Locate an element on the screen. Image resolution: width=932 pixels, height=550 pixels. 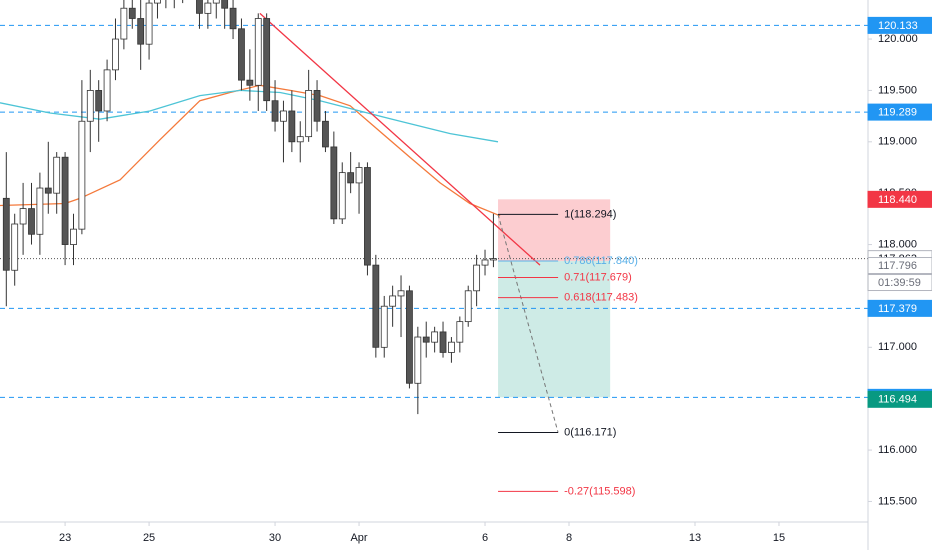
x-tick-label: 23 is located at coordinates (65, 538).